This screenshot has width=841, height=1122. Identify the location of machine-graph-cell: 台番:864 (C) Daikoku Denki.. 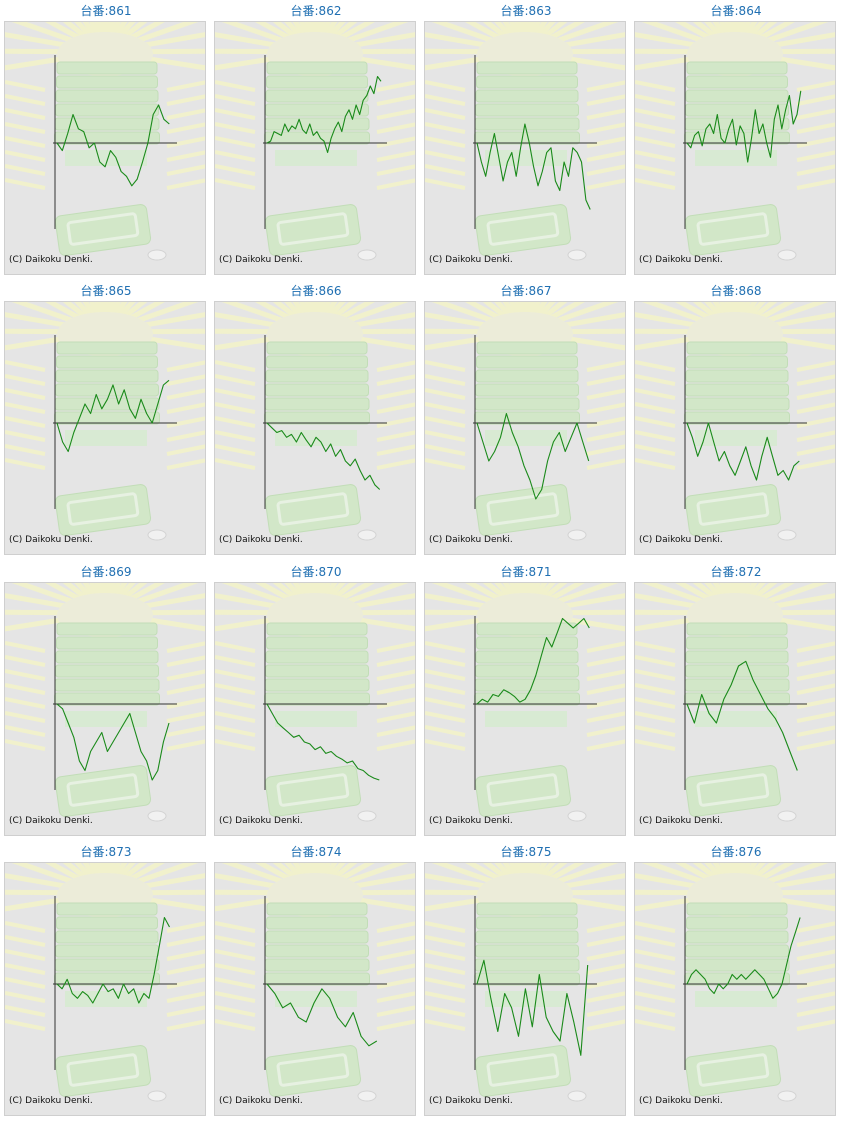
(736, 140).